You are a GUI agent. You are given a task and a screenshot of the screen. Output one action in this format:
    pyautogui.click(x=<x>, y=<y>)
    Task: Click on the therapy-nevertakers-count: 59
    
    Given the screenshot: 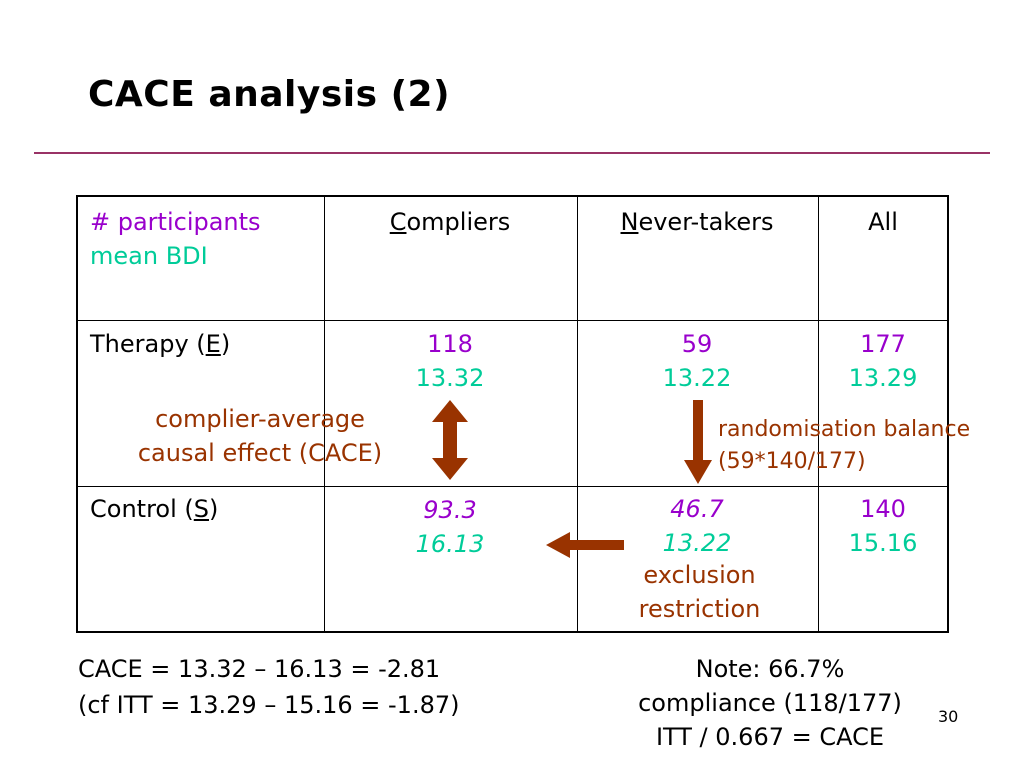 What is the action you would take?
    pyautogui.click(x=697, y=344)
    